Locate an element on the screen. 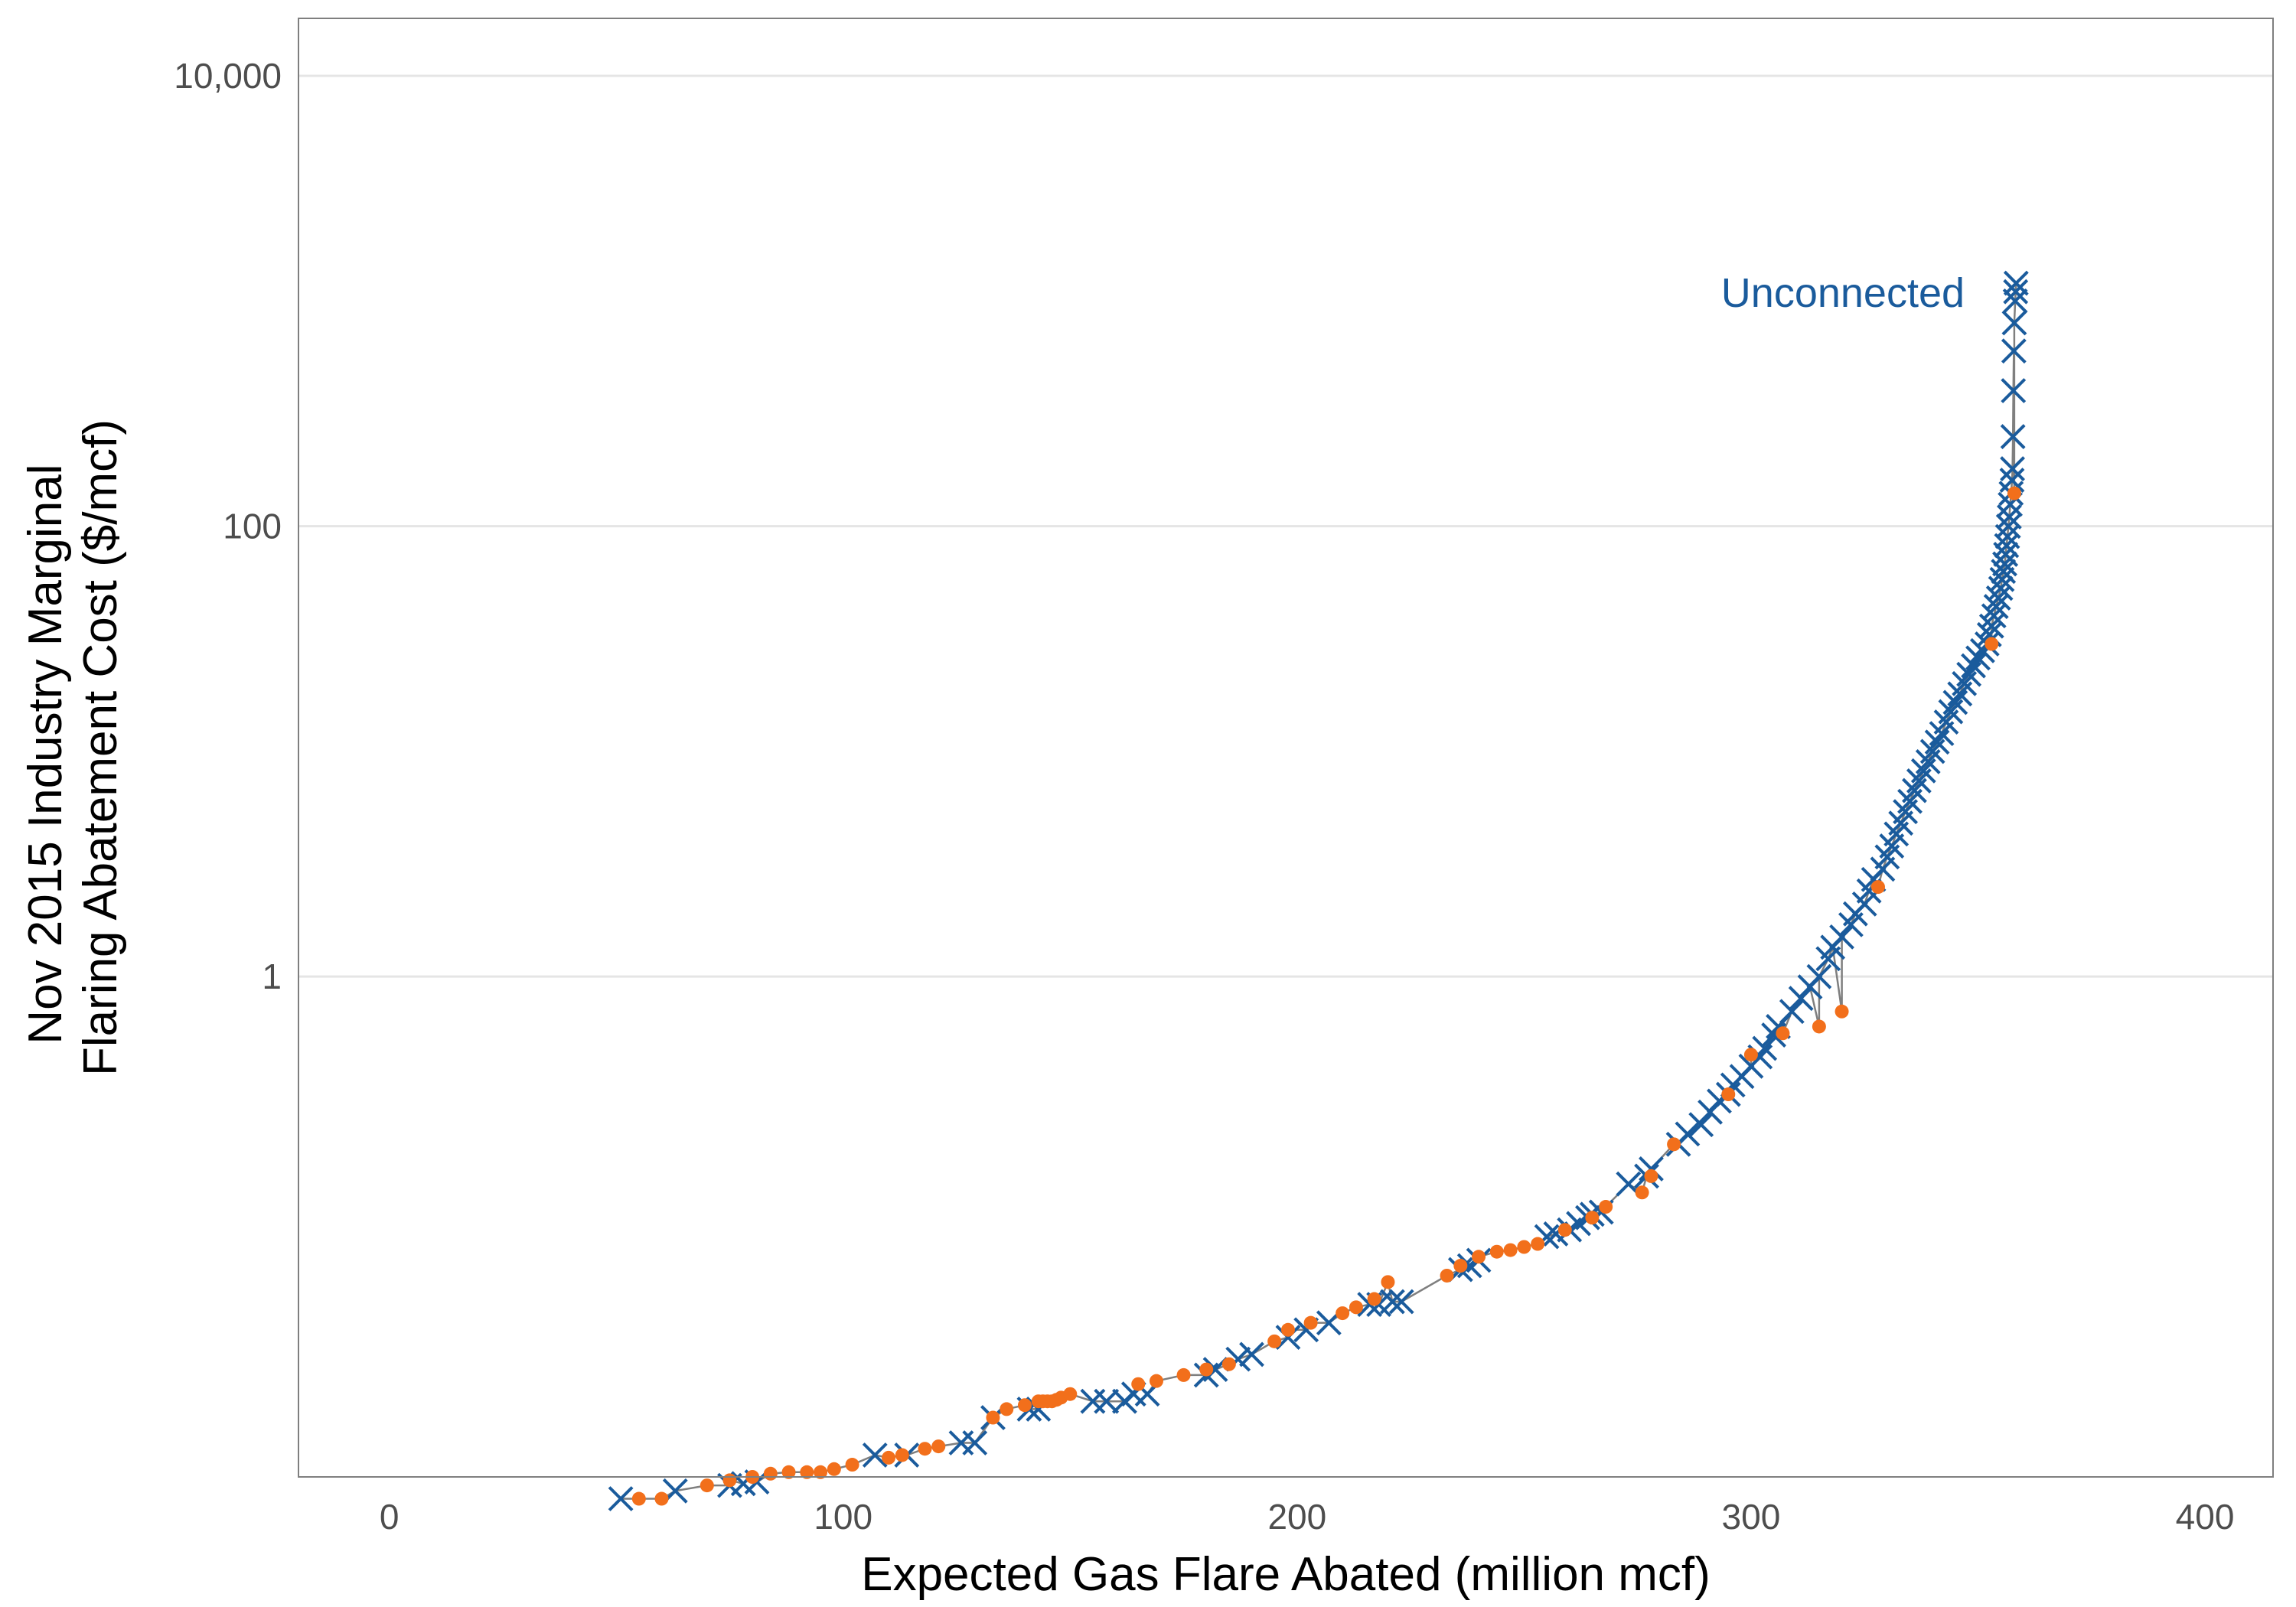 The height and width of the screenshot is (1607, 2296). x-tick-label: 100 is located at coordinates (843, 1517).